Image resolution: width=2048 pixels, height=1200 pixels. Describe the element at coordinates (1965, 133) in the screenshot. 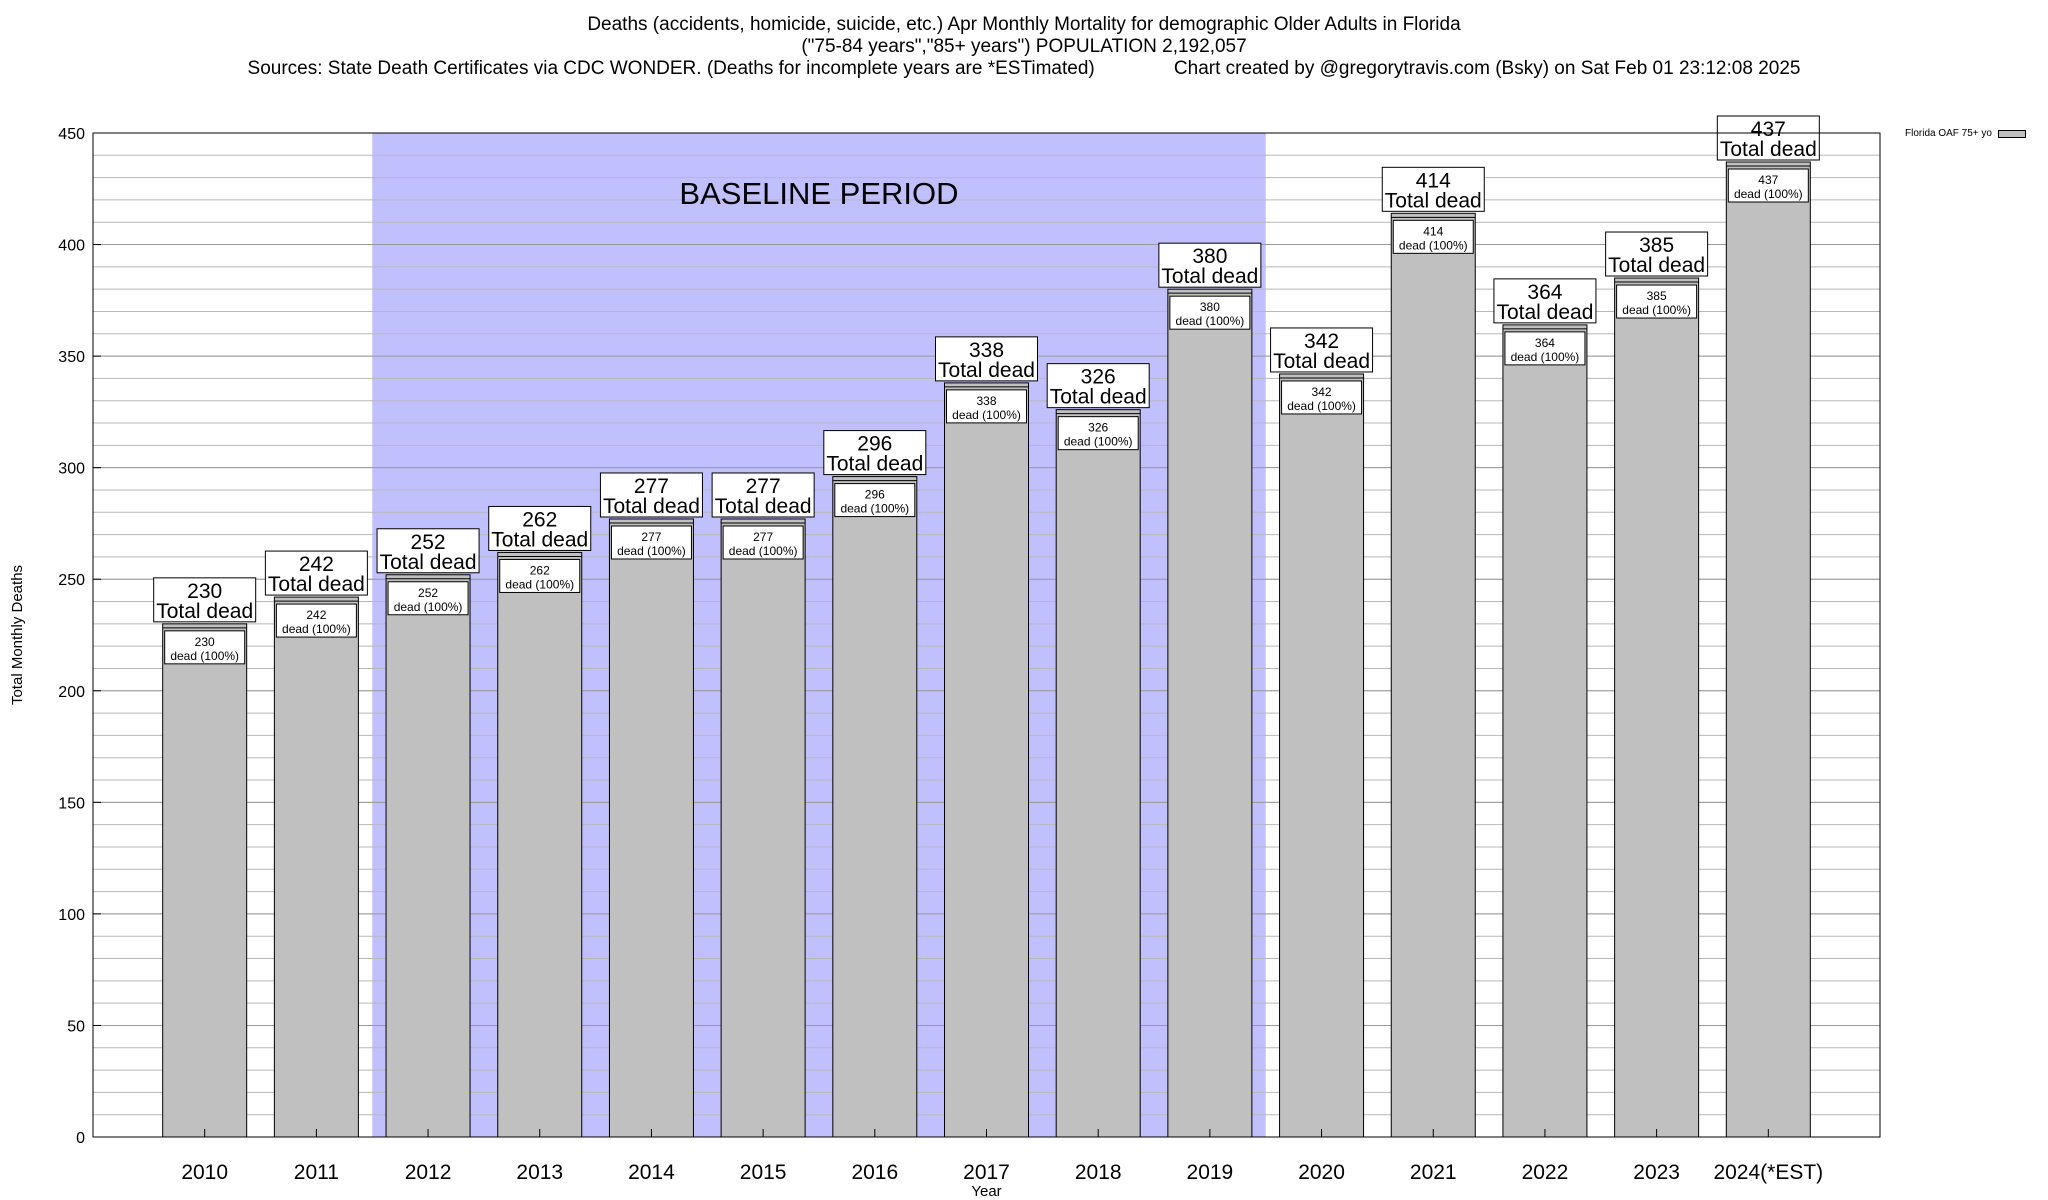

I see `legend: Florida OAF 75+ yo` at that location.